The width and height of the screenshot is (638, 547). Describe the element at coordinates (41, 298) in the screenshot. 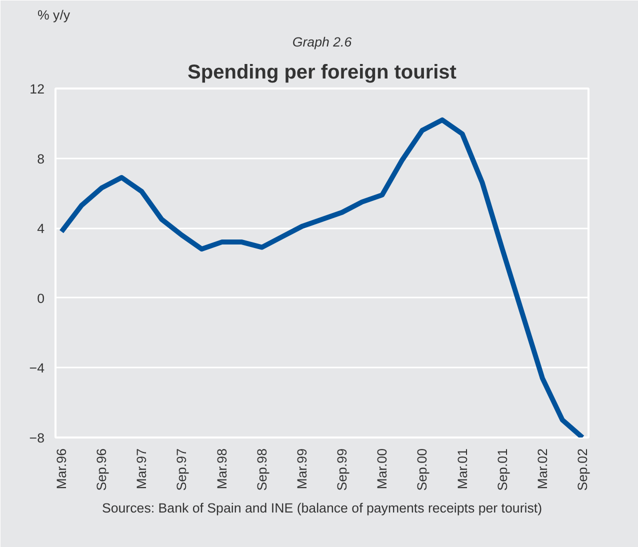

I see `y-tick-label: 0` at that location.